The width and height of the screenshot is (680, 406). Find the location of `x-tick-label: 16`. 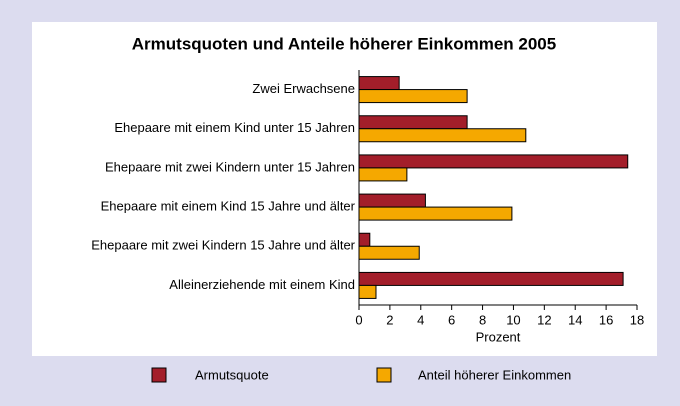

x-tick-label: 16 is located at coordinates (606, 319).